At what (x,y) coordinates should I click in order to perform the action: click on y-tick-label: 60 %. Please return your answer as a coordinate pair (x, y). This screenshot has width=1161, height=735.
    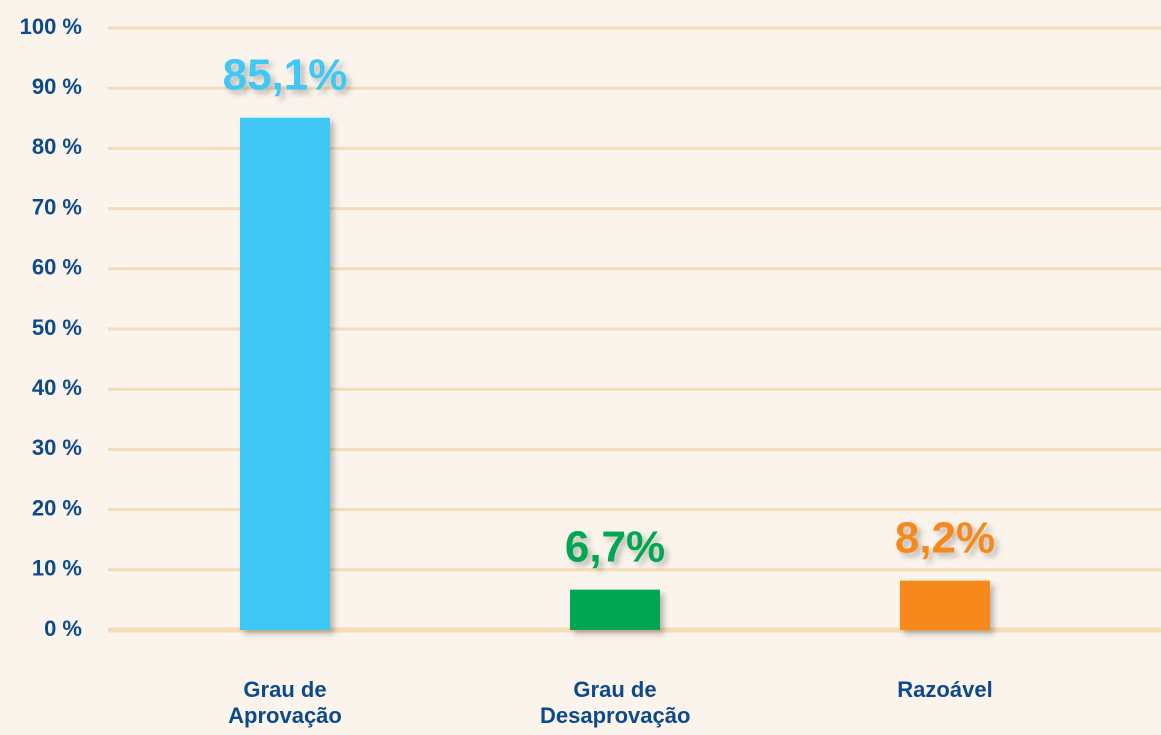
    Looking at the image, I should click on (57, 267).